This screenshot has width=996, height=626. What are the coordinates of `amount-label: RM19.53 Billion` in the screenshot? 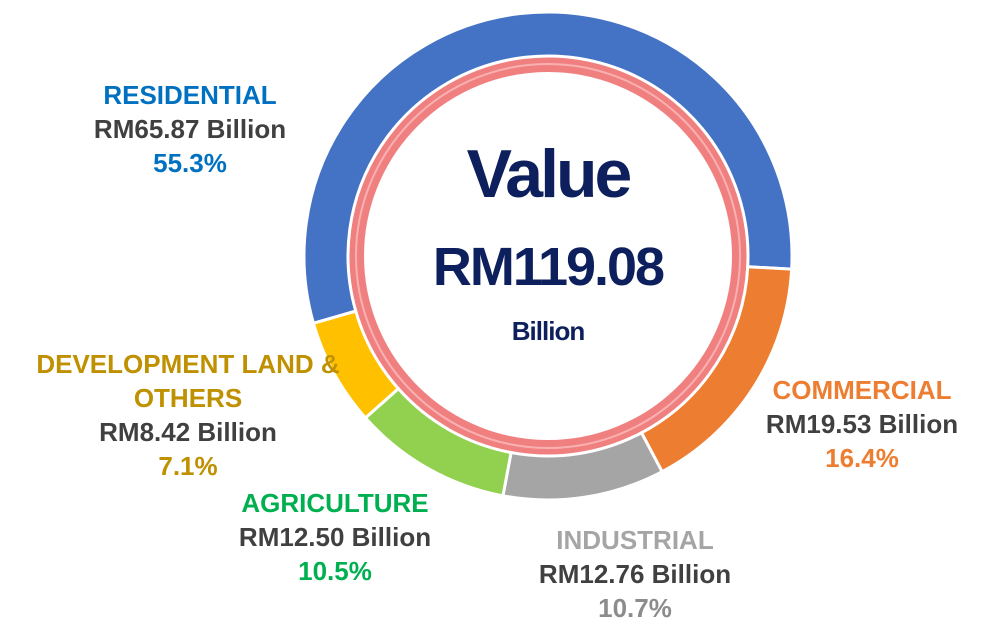 It's located at (862, 424).